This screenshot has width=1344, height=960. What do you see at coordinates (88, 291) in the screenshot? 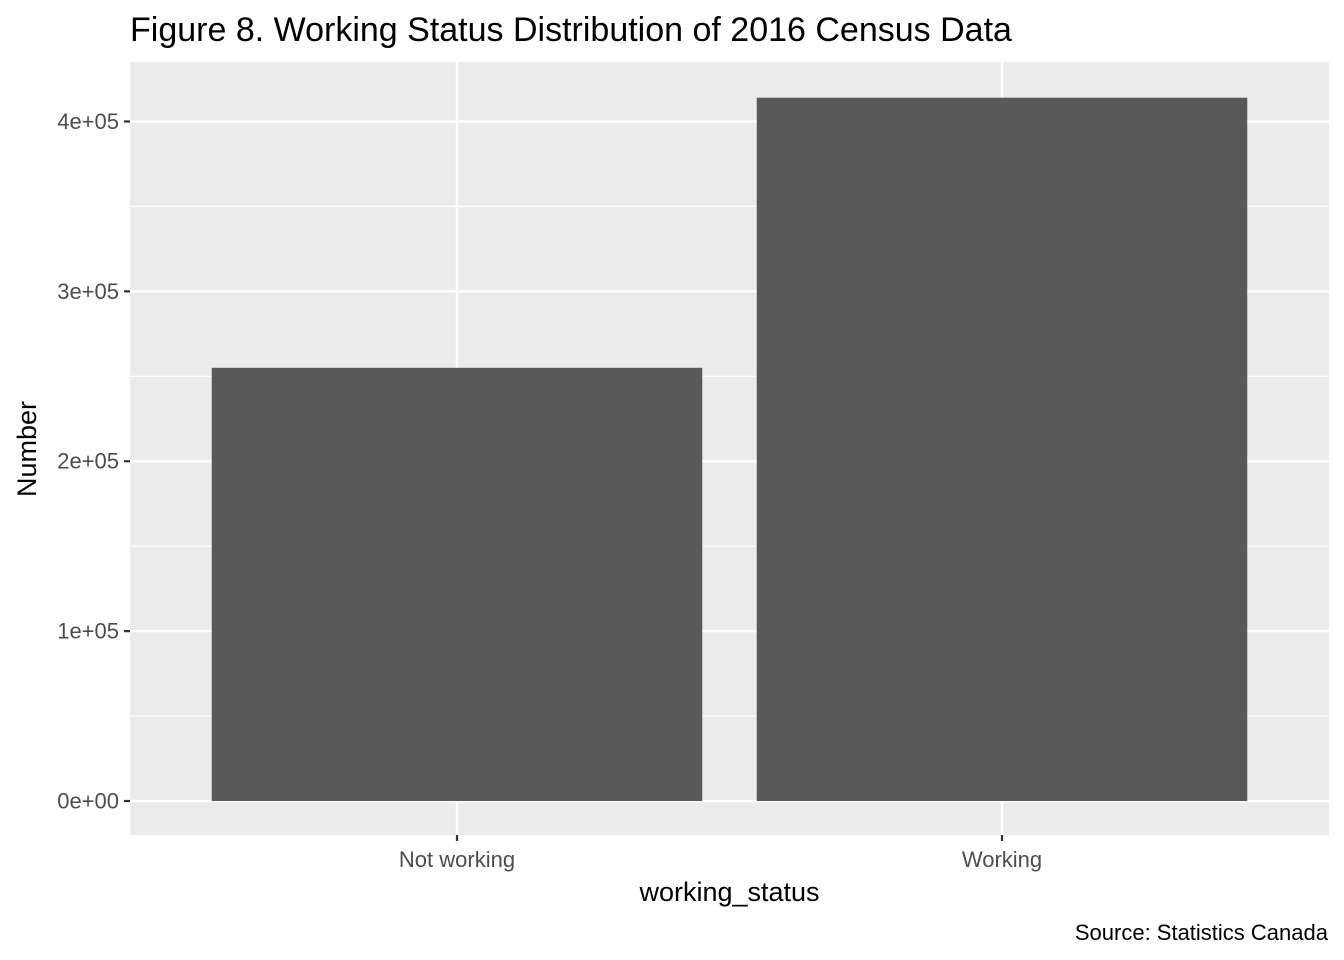
I see `y-tick-label: 3e+05` at bounding box center [88, 291].